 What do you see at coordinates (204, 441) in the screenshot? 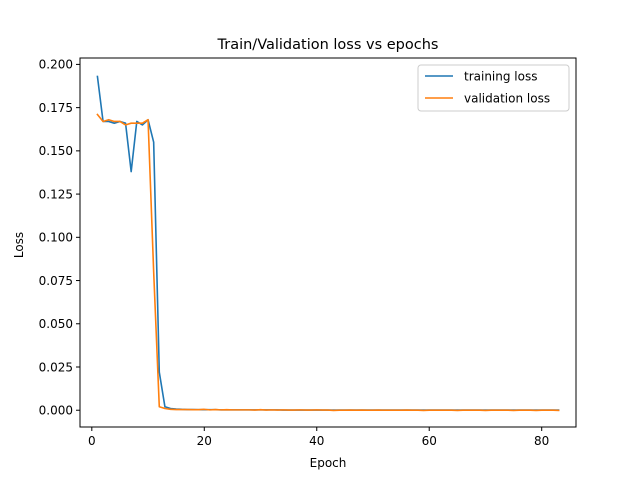
I see `x-tick-label-1: 20` at bounding box center [204, 441].